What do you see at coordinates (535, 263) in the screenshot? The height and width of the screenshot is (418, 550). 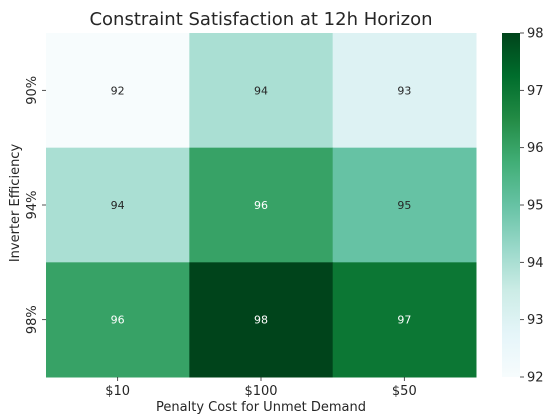 I see `colorbar-tick-label: 94` at bounding box center [535, 263].